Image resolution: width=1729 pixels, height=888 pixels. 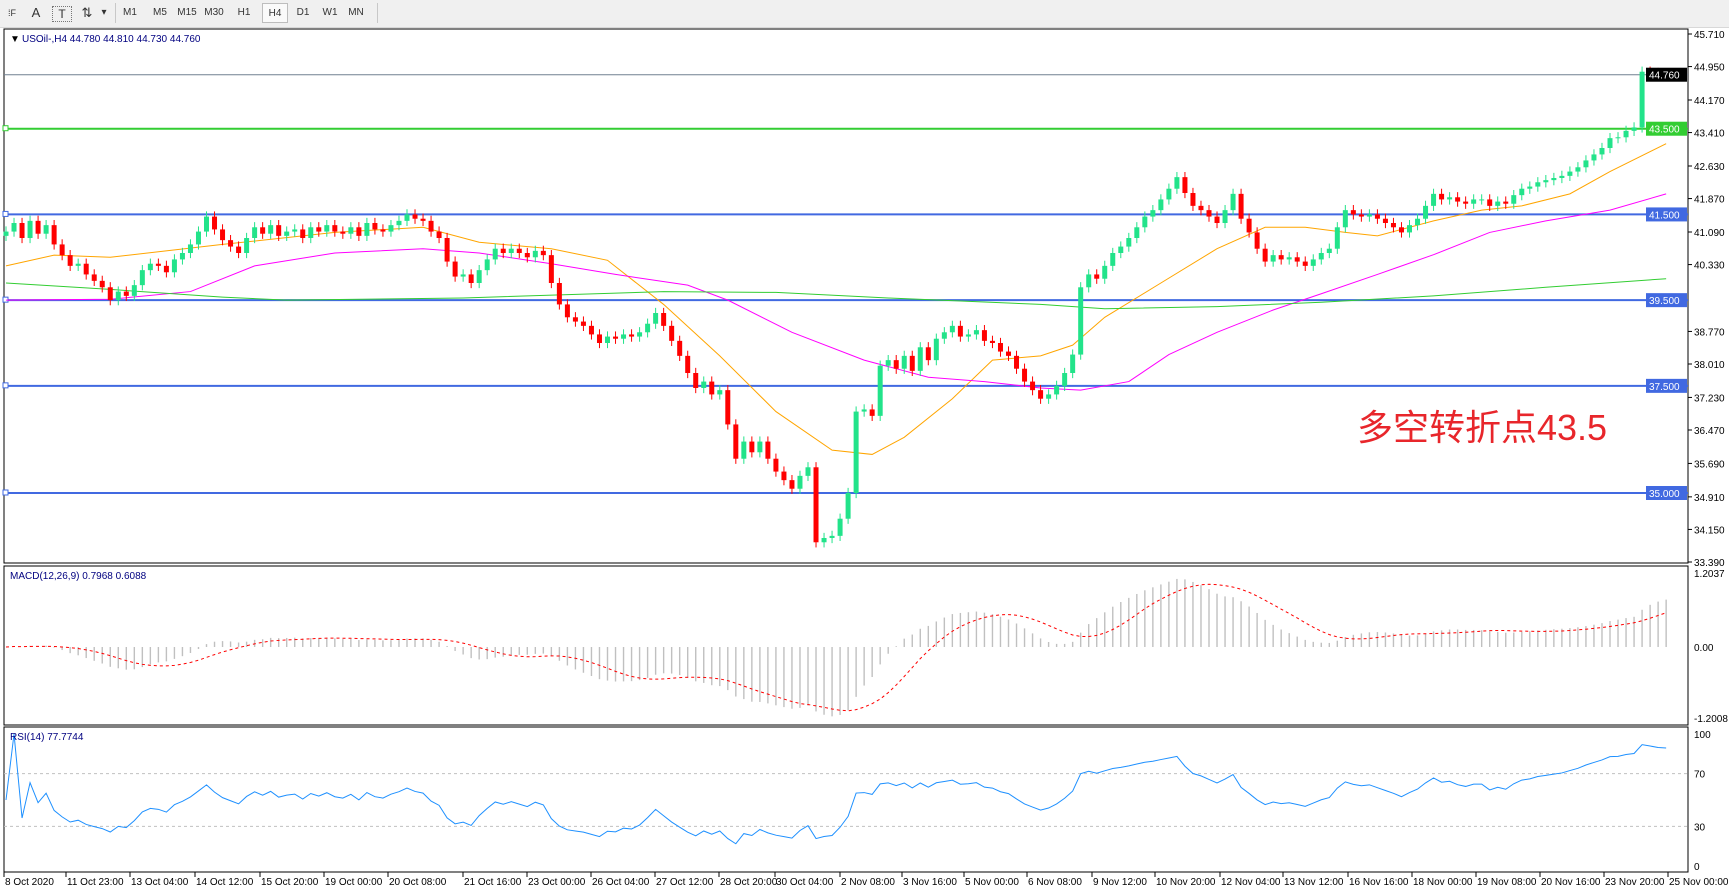 I want to click on timeframe-w1-button: W1, so click(x=330, y=12).